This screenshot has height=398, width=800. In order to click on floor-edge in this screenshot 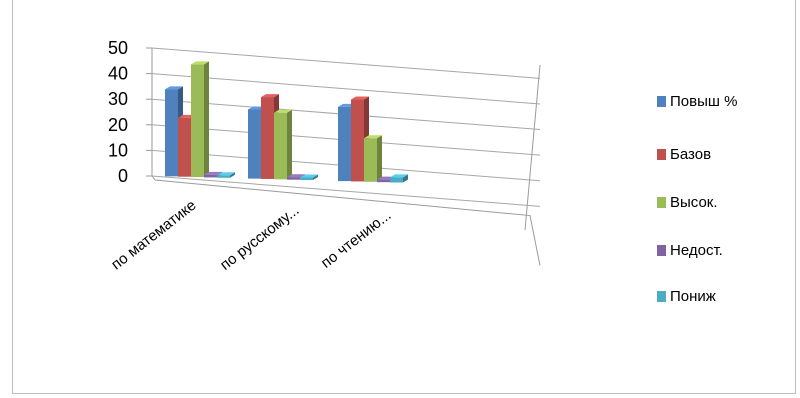, I will do `click(346, 220)`.